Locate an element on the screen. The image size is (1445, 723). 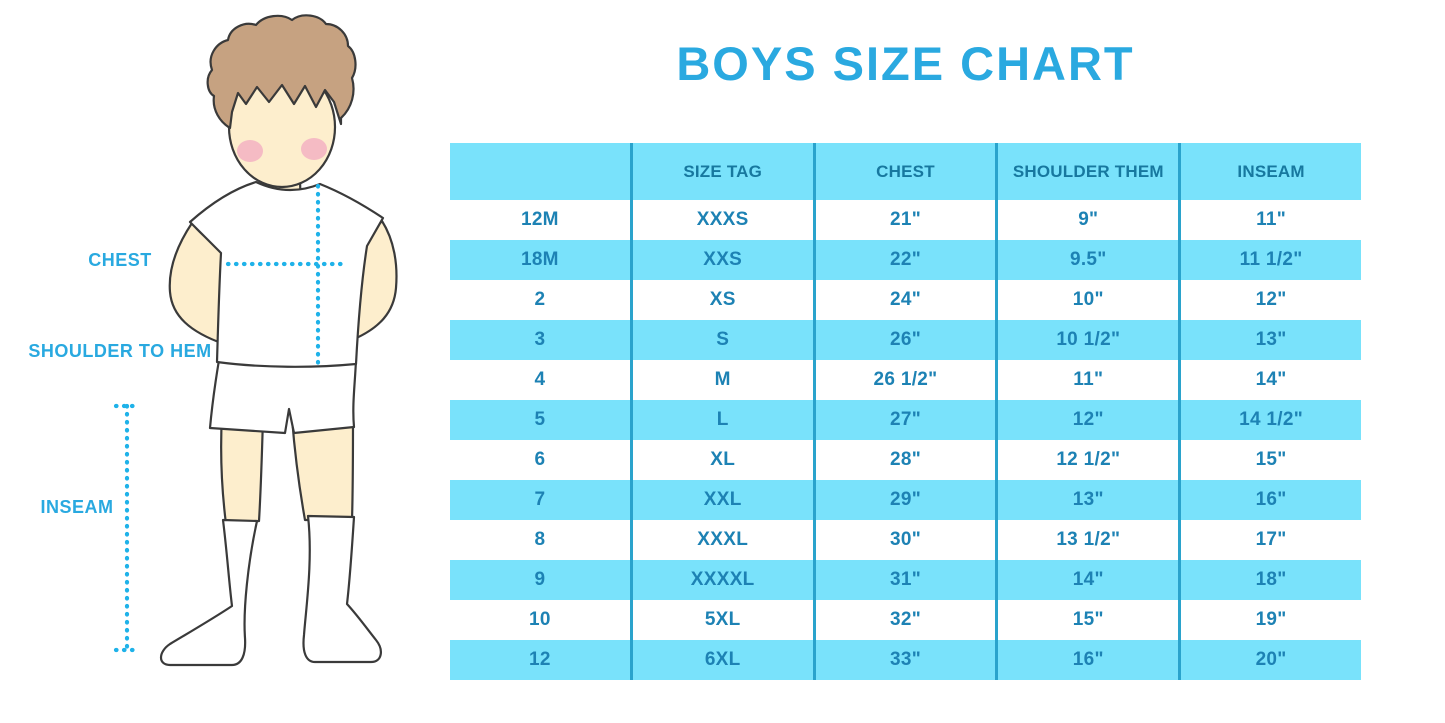
cell-chest: 29" is located at coordinates (907, 500).